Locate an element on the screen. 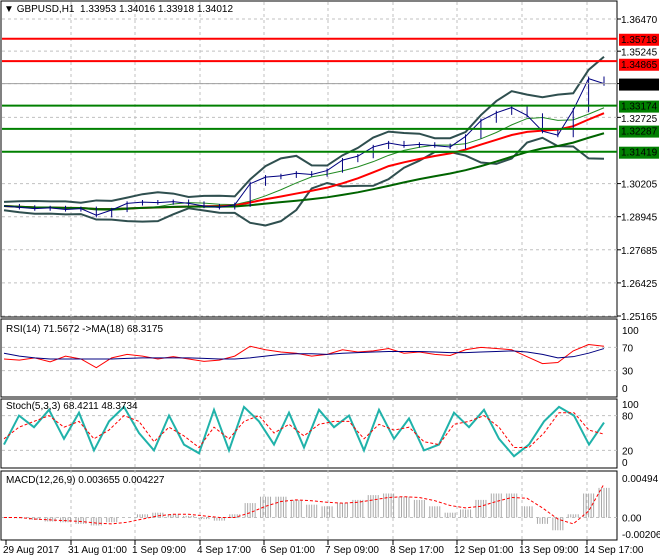 This screenshot has width=660, height=560. price-tick-label: 1.35245 is located at coordinates (639, 52).